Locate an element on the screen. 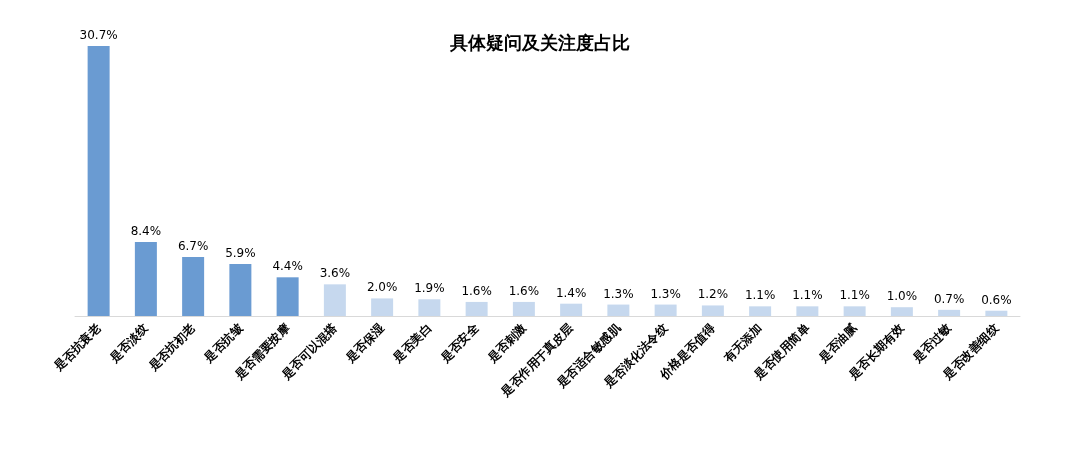 This screenshot has height=472, width=1080. data-label: 0.7% is located at coordinates (949, 298).